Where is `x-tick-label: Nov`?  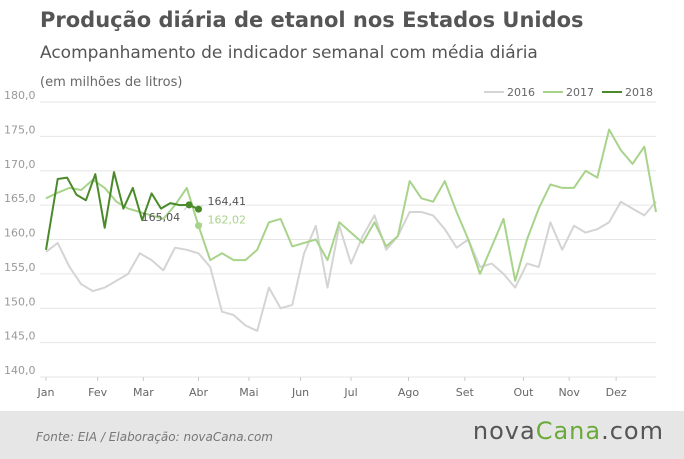 x-tick-label: Nov is located at coordinates (569, 392).